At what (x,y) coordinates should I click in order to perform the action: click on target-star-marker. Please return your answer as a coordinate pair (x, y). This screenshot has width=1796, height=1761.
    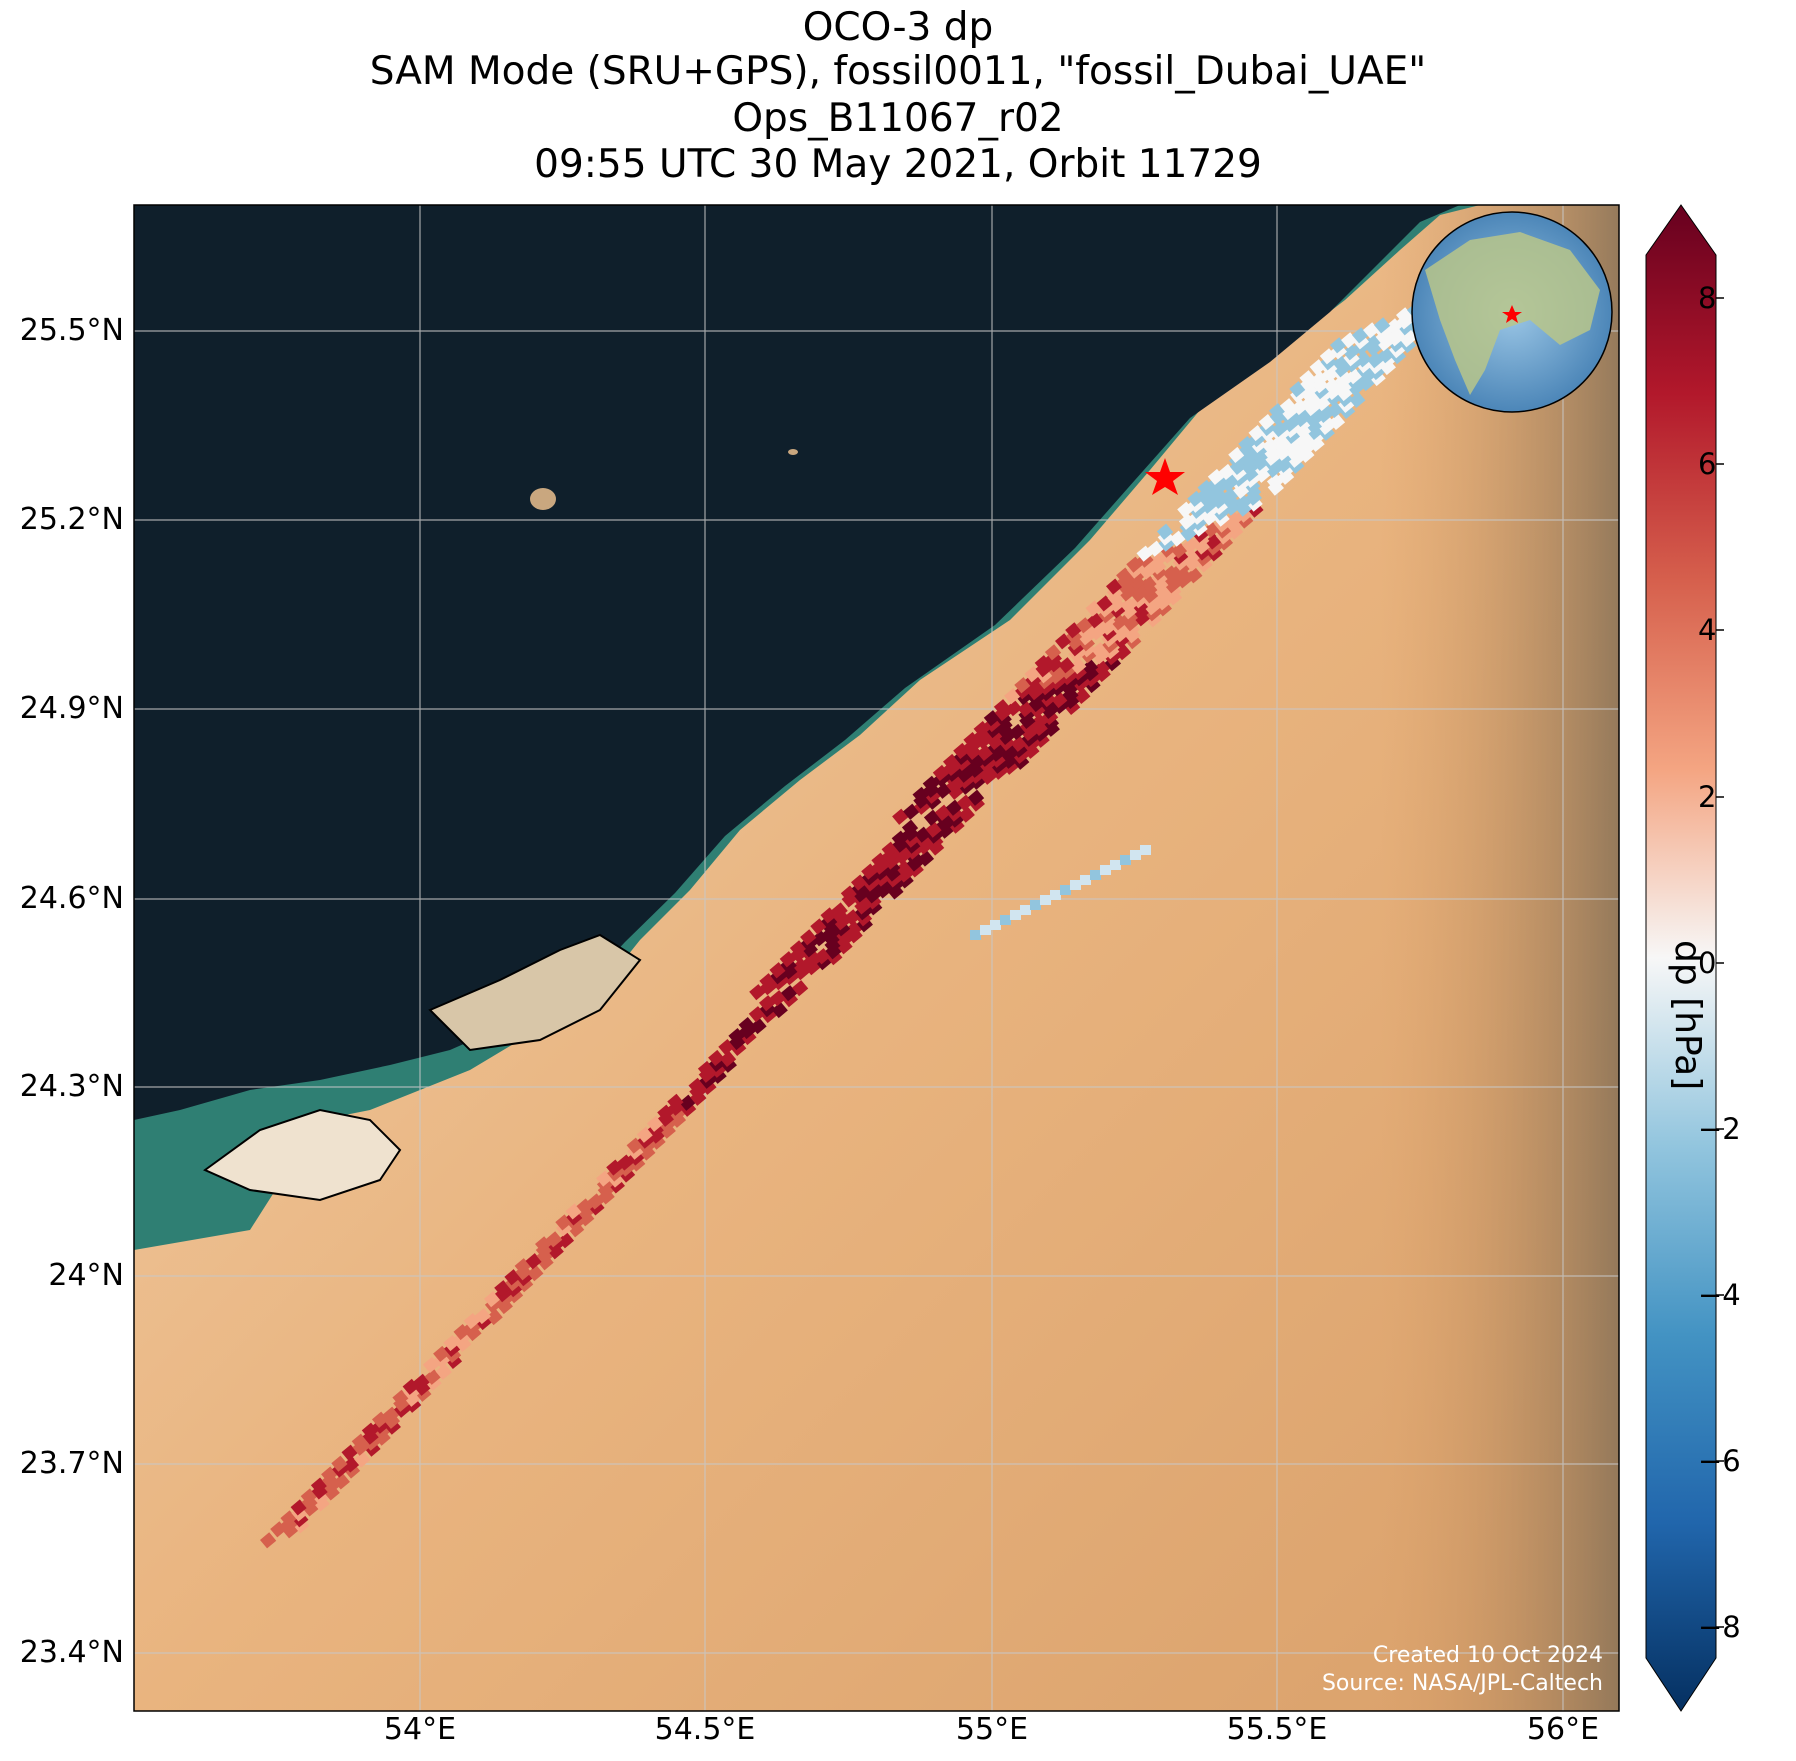
    Looking at the image, I should click on (1165, 476).